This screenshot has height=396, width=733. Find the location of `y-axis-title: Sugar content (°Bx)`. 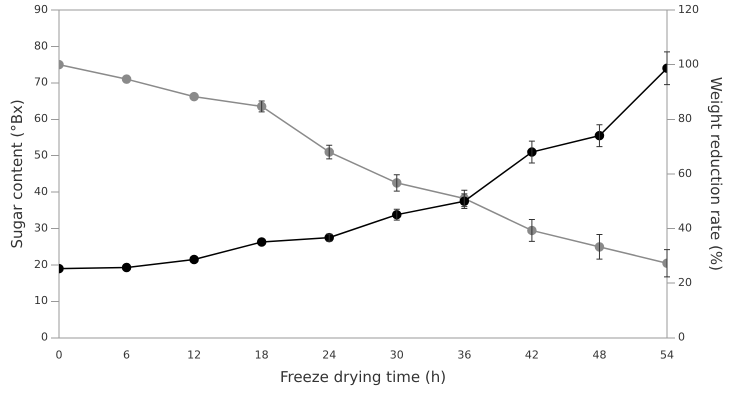

y-axis-title: Sugar content (°Bx) is located at coordinates (17, 174).